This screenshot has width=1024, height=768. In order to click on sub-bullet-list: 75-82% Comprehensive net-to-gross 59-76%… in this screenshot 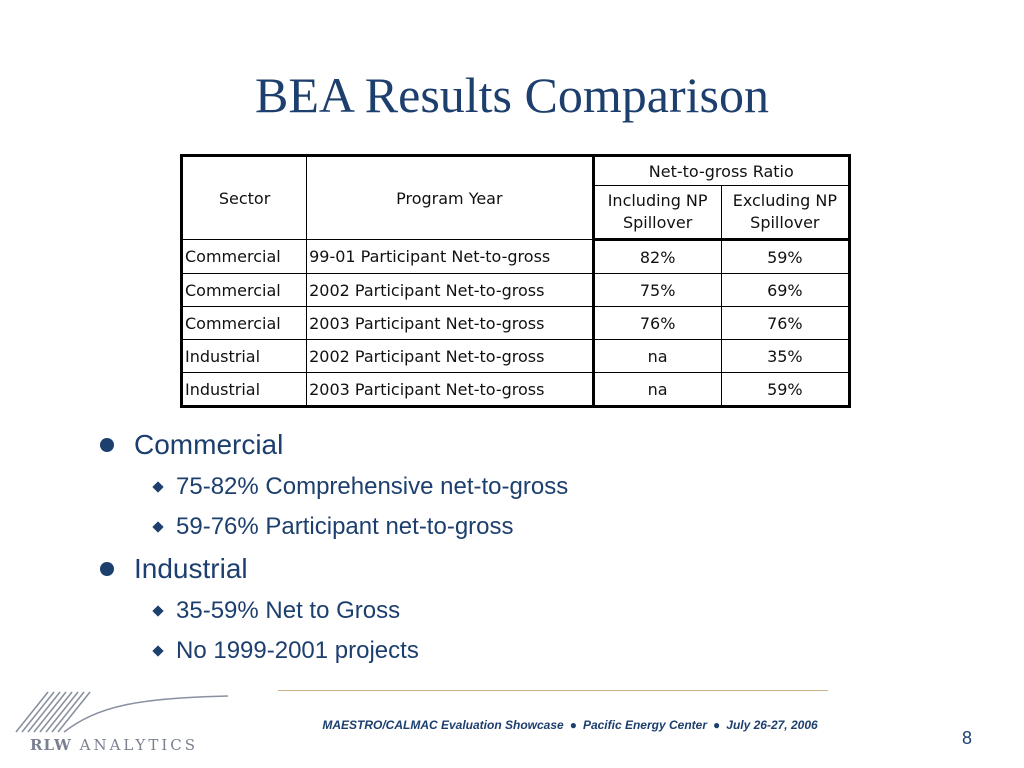, I will do `click(450, 507)`.